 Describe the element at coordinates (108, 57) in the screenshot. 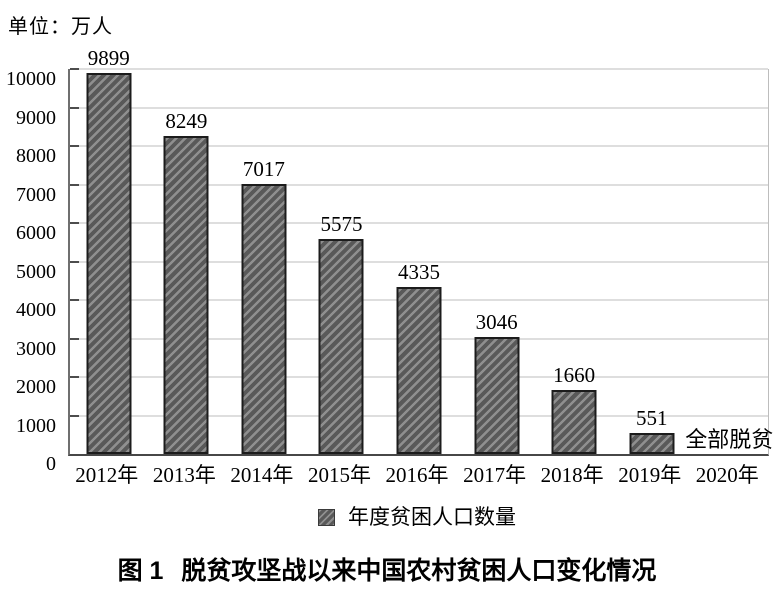

I see `bar-value-label: 9899` at that location.